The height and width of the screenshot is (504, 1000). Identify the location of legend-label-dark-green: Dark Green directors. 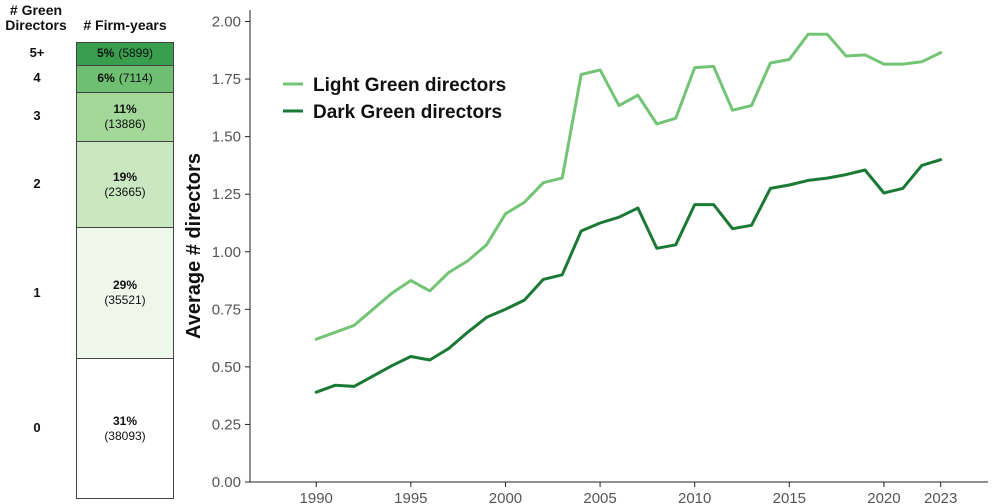
(407, 112).